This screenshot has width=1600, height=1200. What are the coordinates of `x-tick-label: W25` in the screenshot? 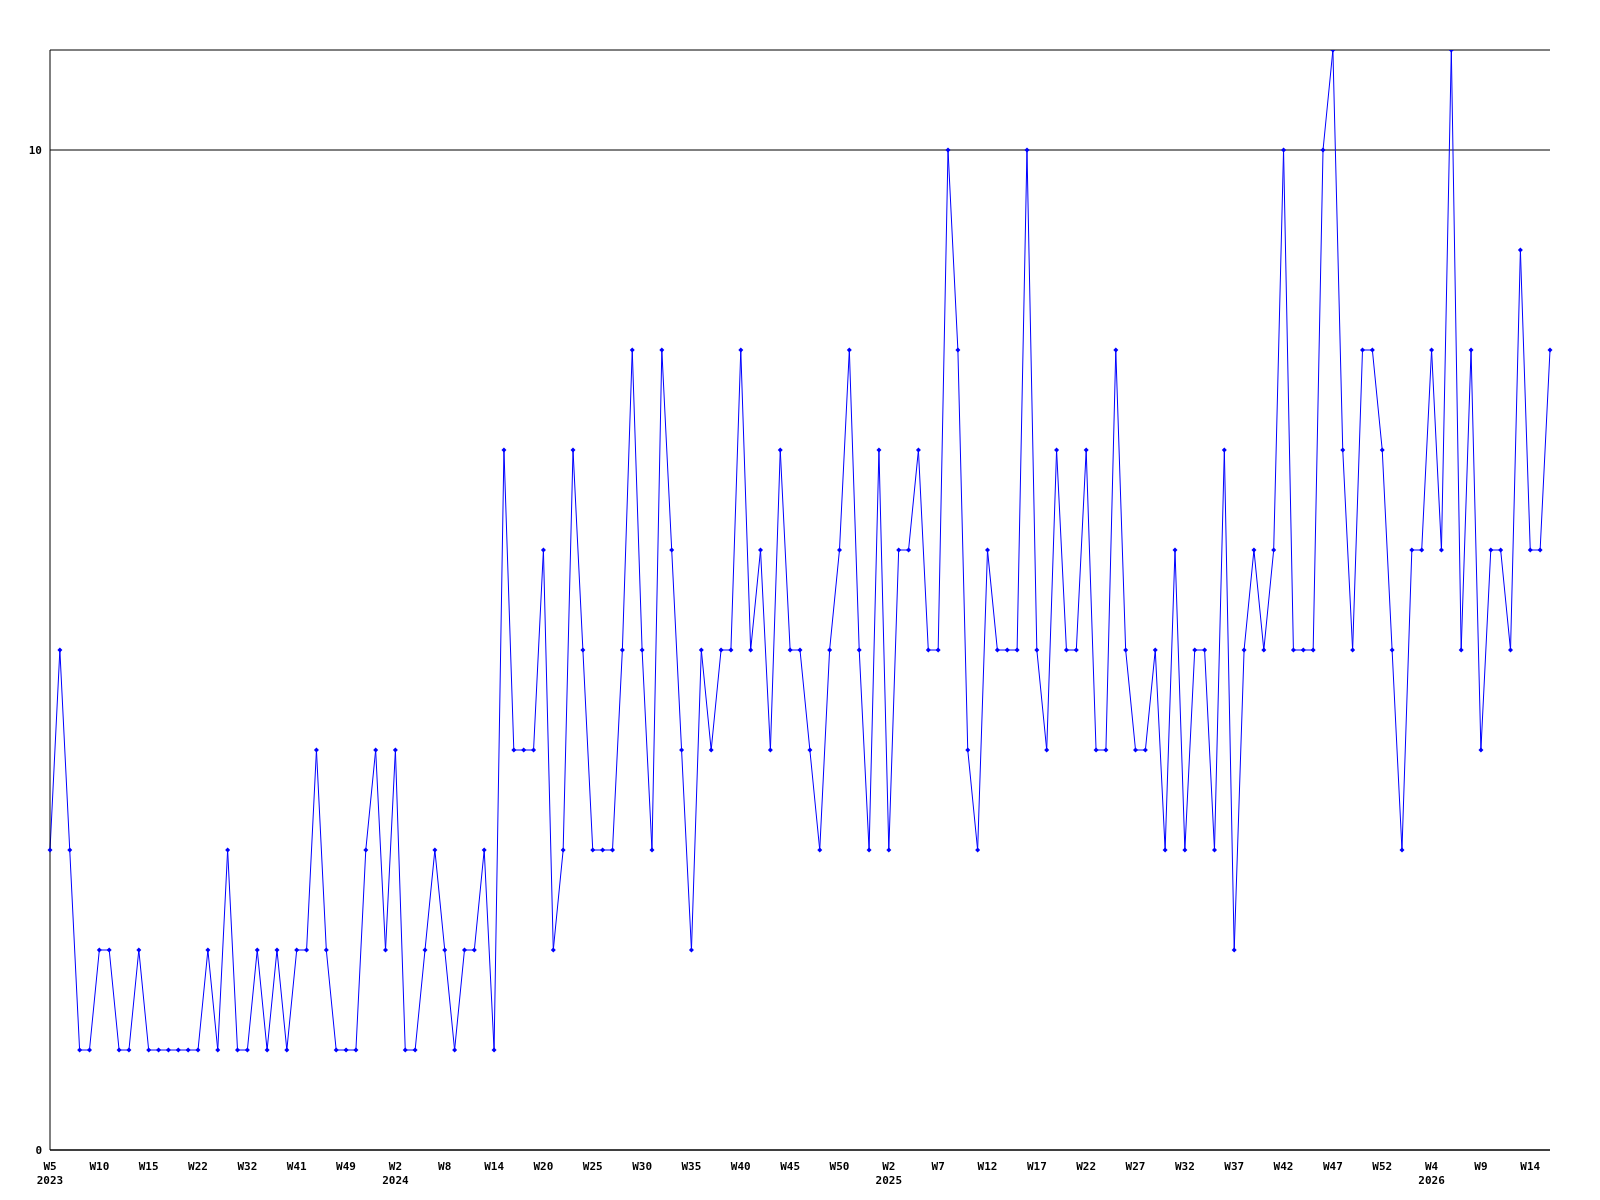 It's located at (592, 1166).